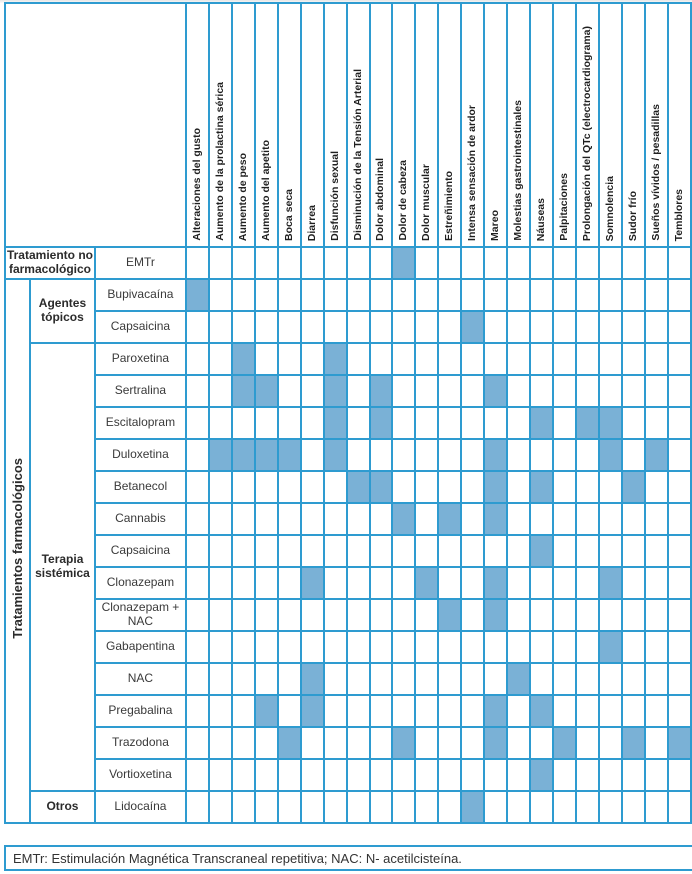  Describe the element at coordinates (348, 711) in the screenshot. I see `table-row: Pregabalina` at that location.